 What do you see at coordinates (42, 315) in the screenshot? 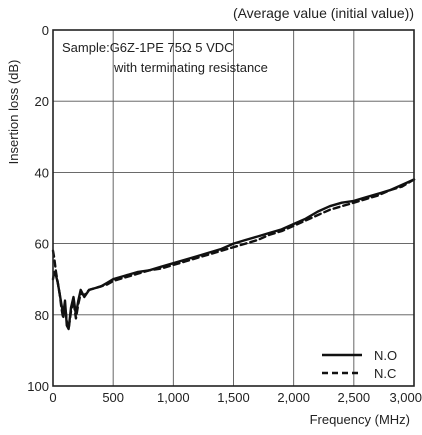
I see `y-tick-label: 80` at bounding box center [42, 315].